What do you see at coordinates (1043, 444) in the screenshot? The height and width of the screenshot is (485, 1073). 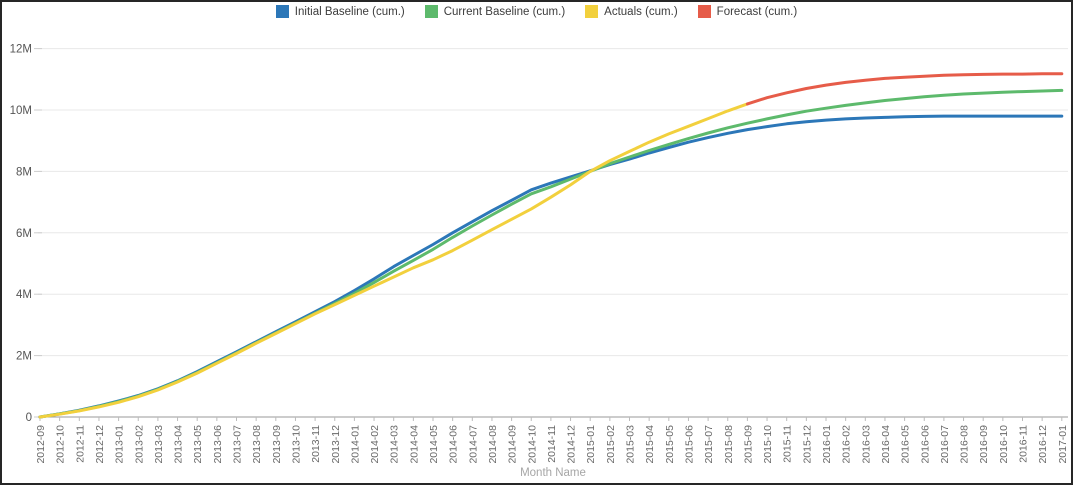 I see `x-tick-label: 2016-12` at bounding box center [1043, 444].